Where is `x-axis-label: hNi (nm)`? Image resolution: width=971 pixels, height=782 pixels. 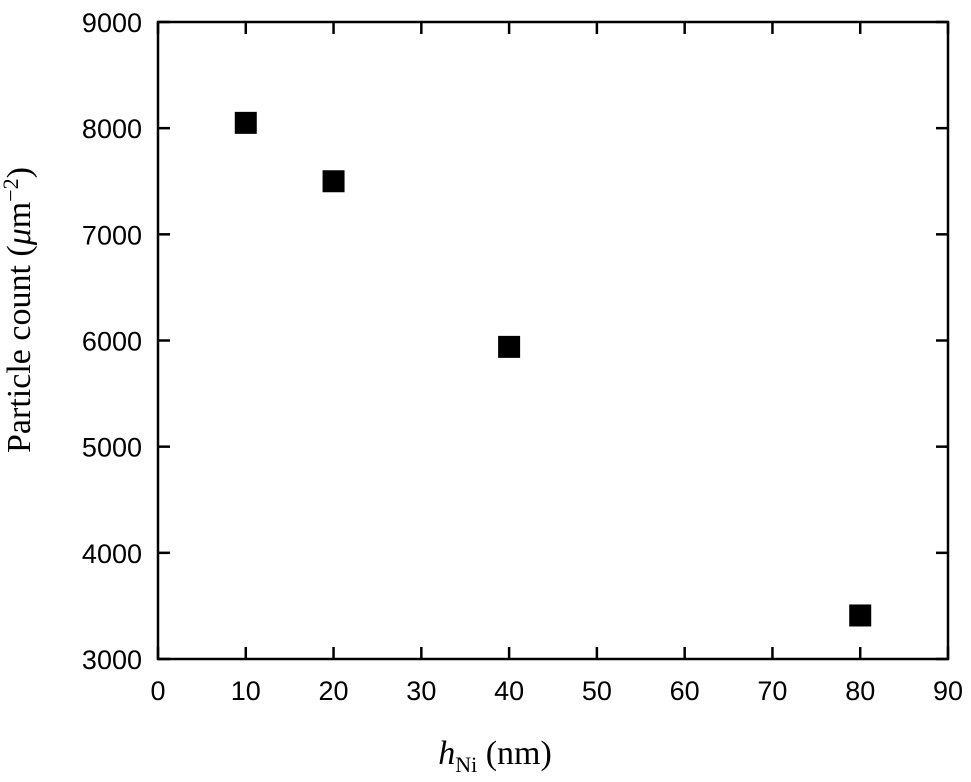 x-axis-label: hNi (nm) is located at coordinates (495, 756).